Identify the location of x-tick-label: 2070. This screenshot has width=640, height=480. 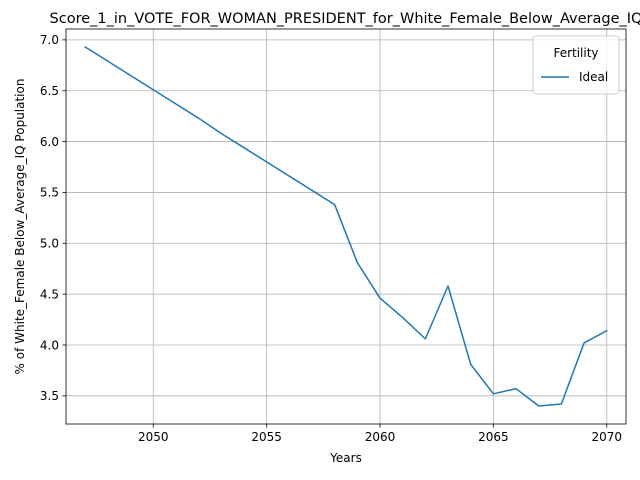
(606, 437).